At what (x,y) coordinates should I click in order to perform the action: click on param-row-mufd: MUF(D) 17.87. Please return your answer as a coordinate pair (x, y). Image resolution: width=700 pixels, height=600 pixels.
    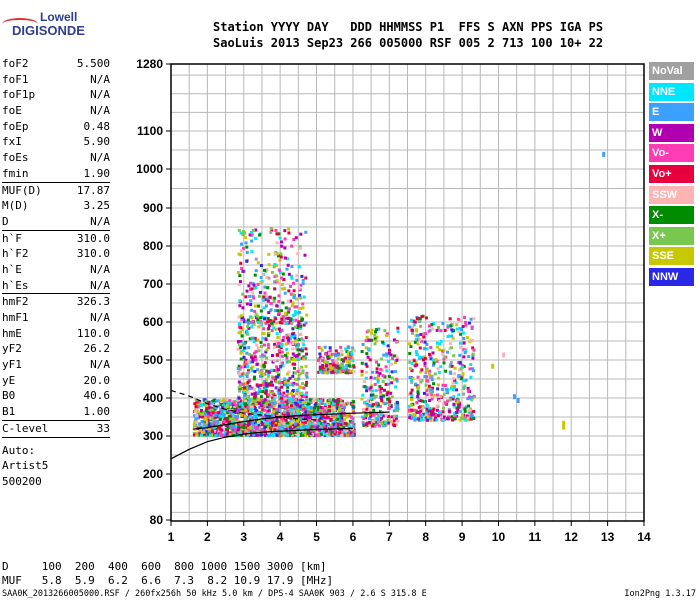
    Looking at the image, I should click on (56, 191).